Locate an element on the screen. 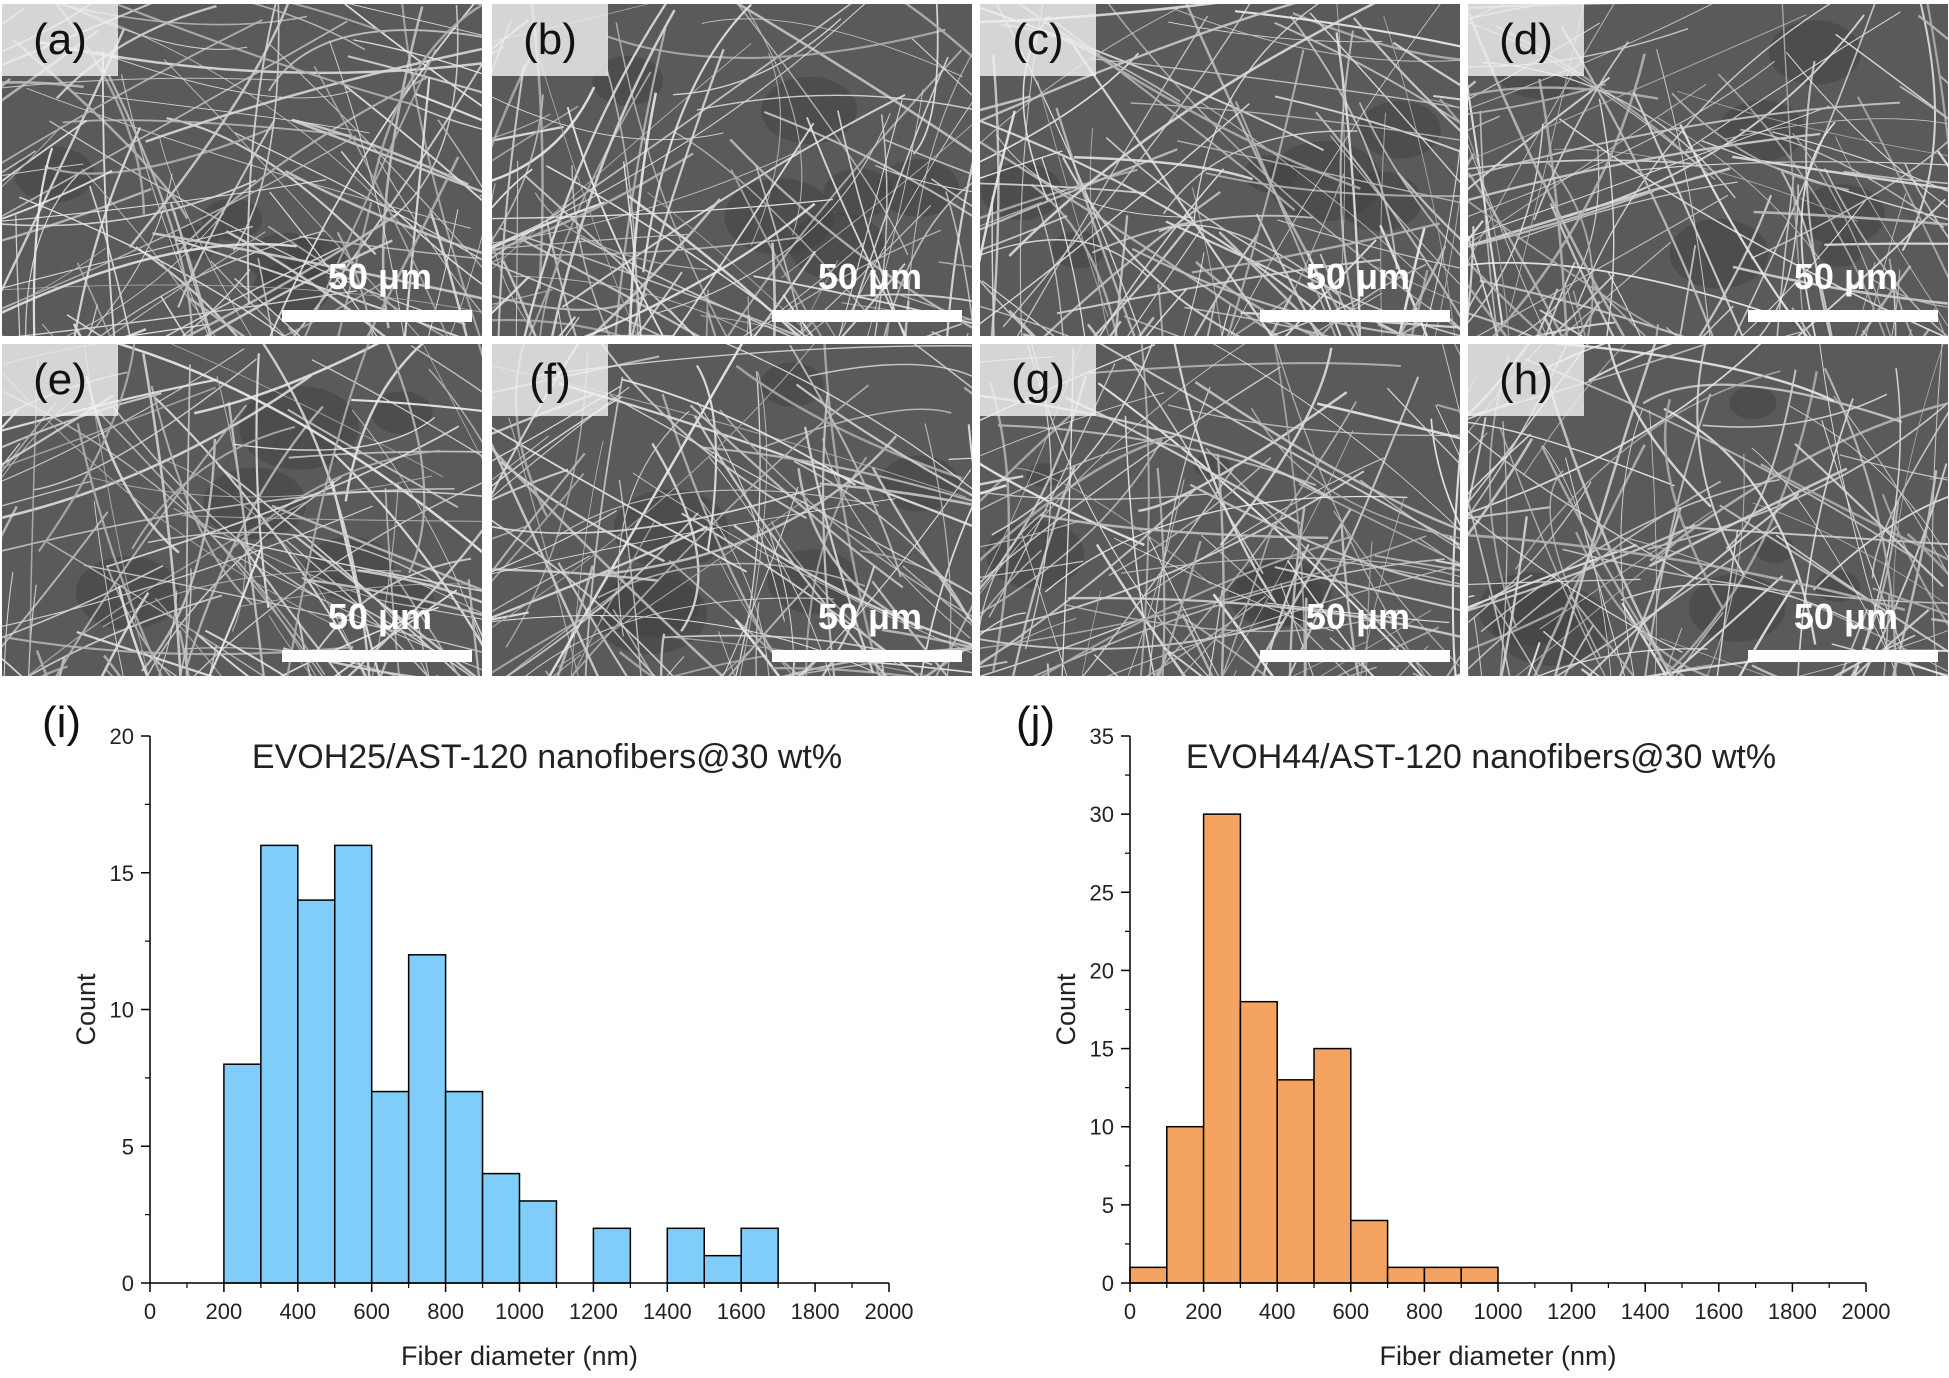 This screenshot has height=1378, width=1949. chart-letter-j: (j) is located at coordinates (1036, 722).